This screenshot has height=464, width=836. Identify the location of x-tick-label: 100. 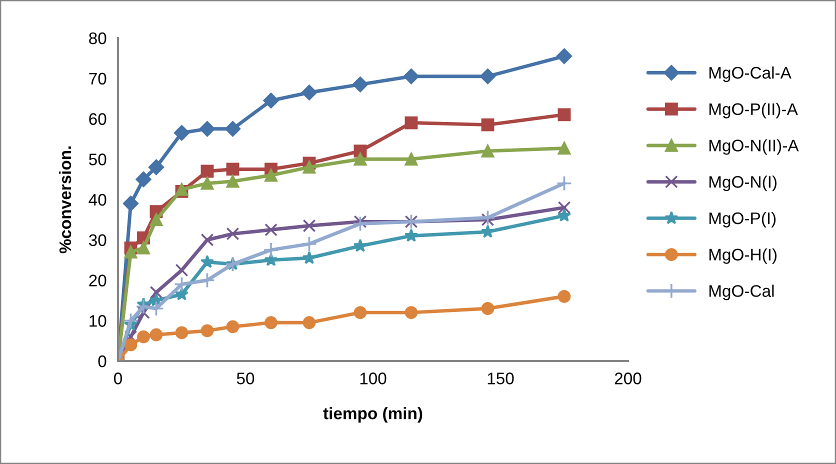
(373, 378).